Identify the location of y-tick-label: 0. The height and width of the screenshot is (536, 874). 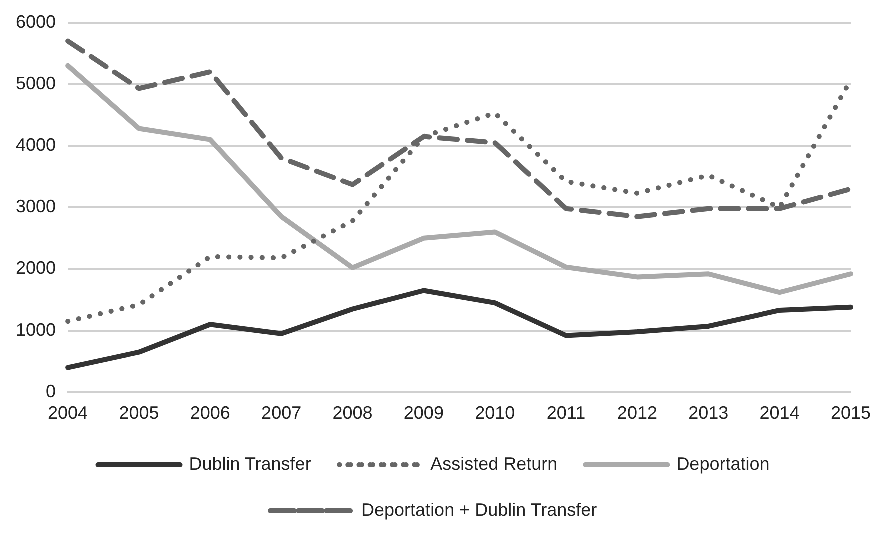
(51, 391).